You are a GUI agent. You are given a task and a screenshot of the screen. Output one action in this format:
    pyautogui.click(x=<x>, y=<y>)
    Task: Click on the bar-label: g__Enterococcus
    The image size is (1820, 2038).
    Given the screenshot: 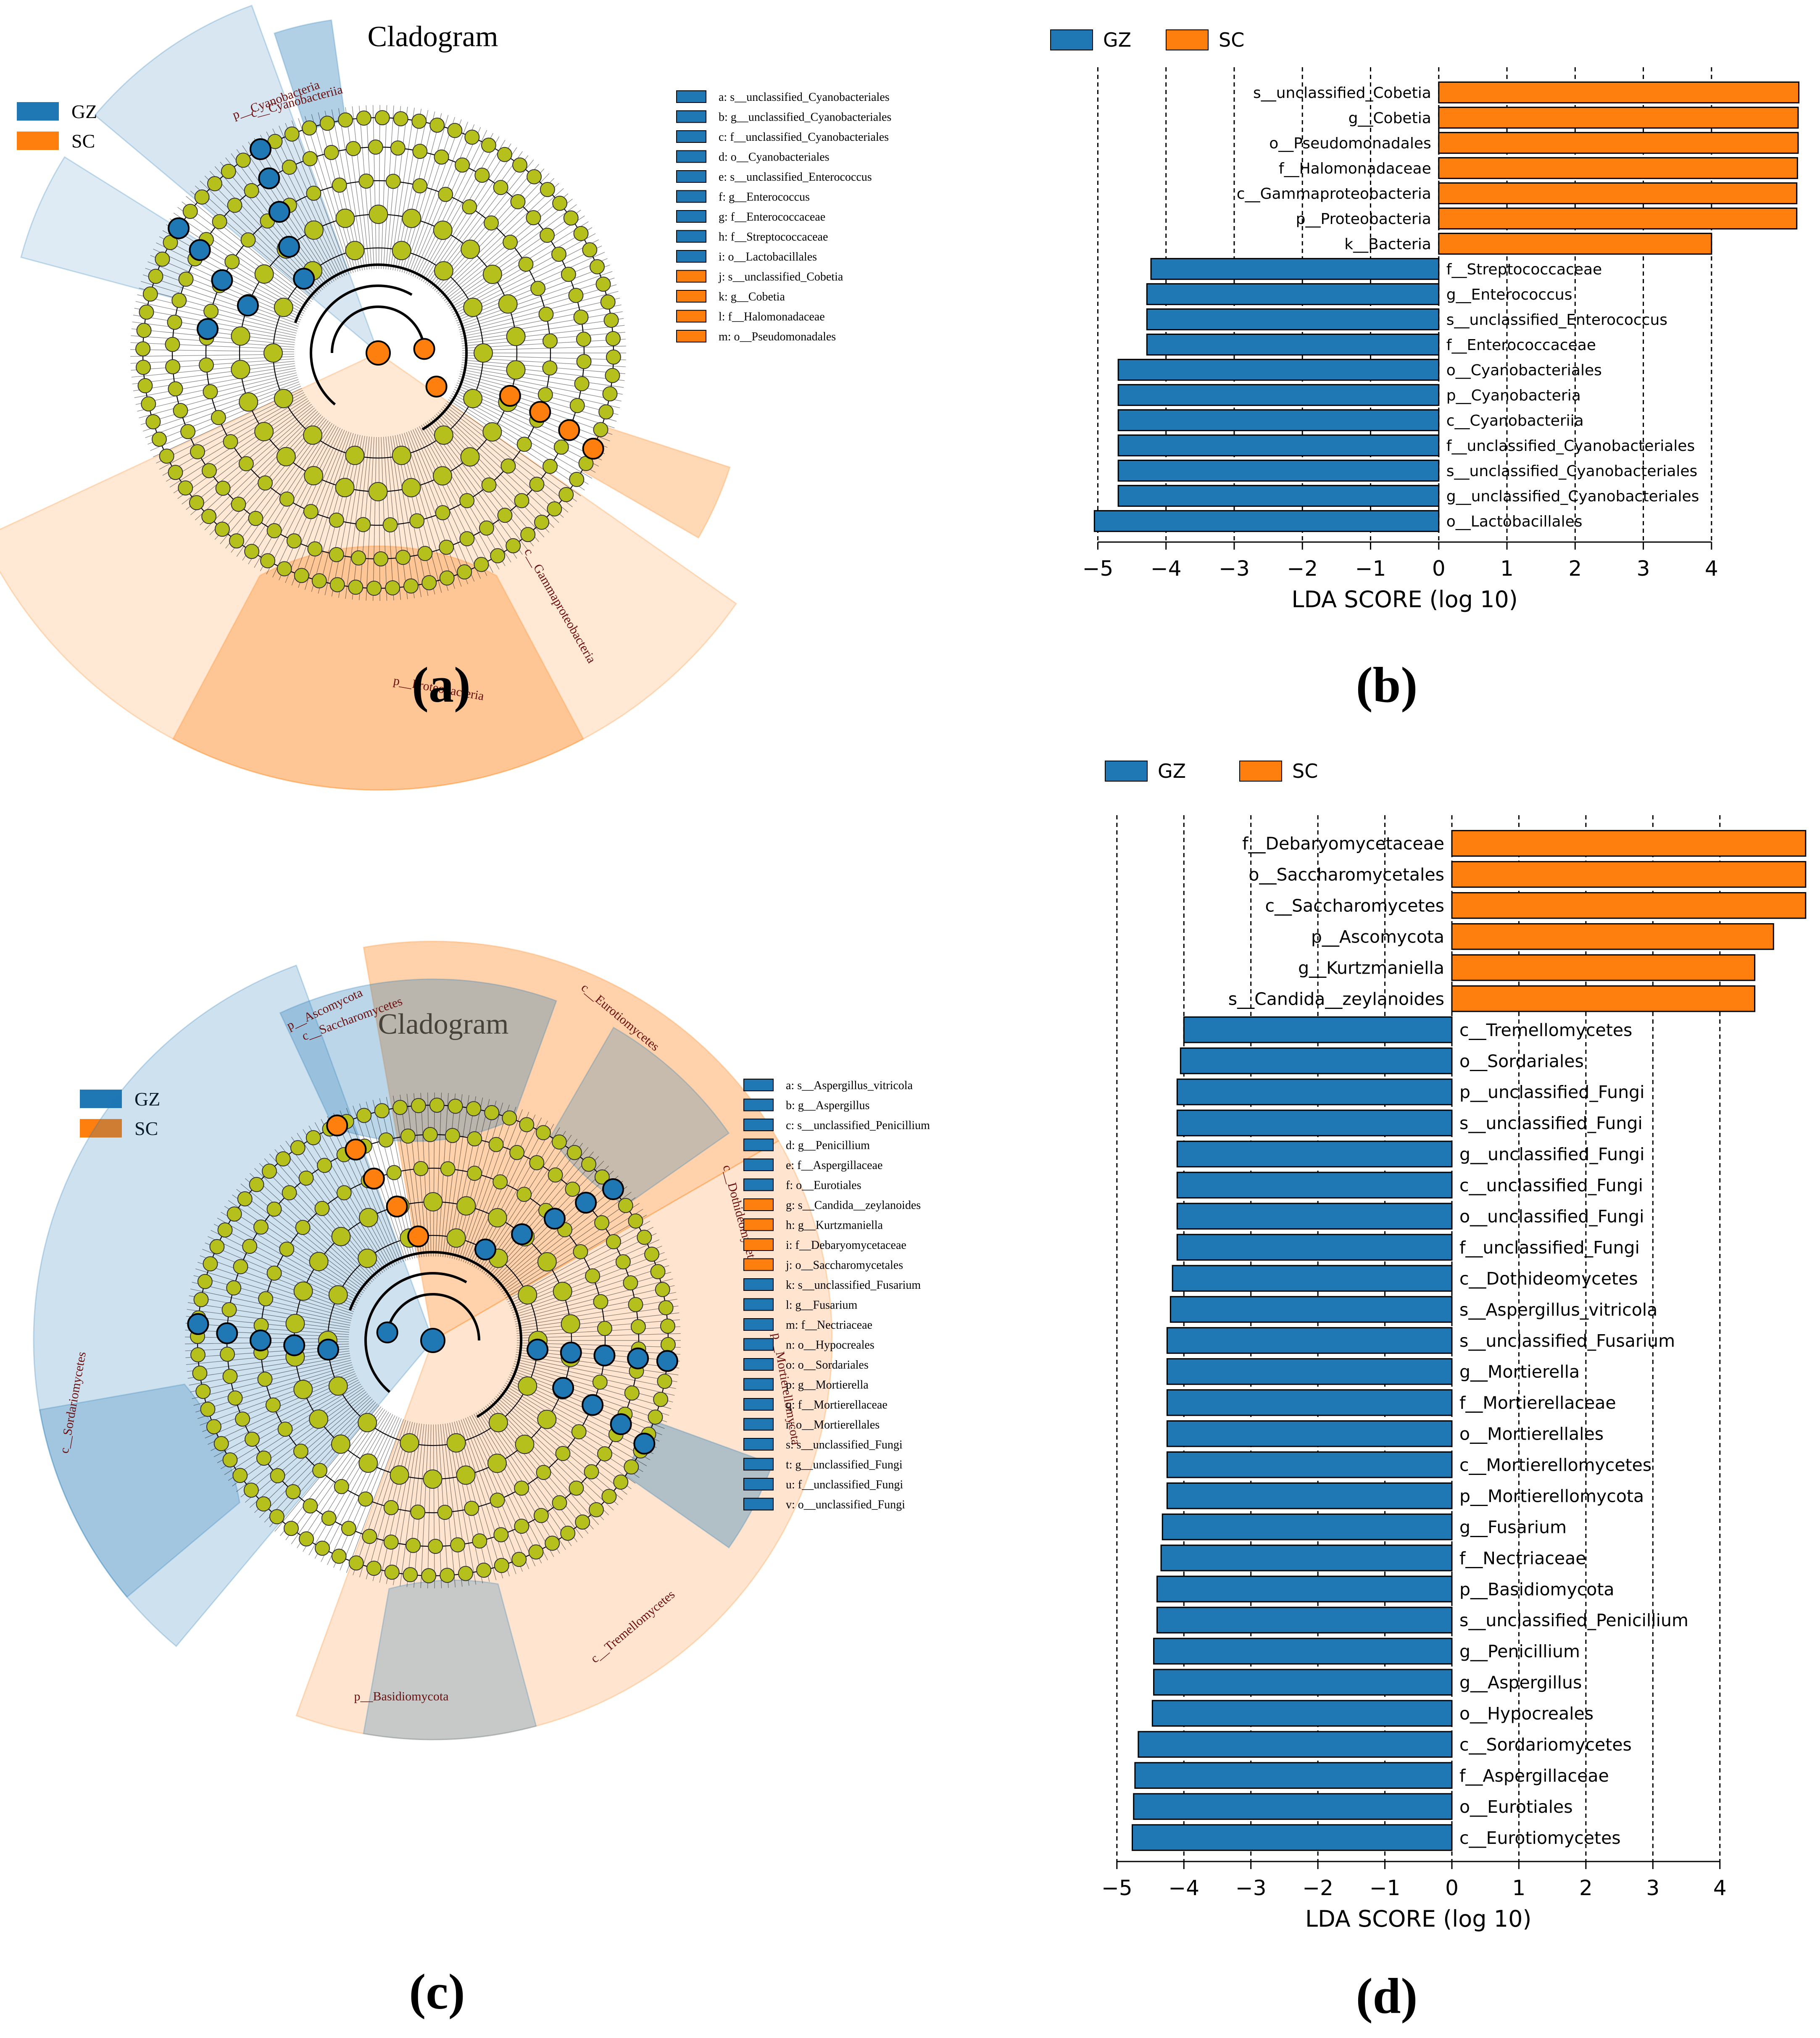 What is the action you would take?
    pyautogui.click(x=1509, y=294)
    